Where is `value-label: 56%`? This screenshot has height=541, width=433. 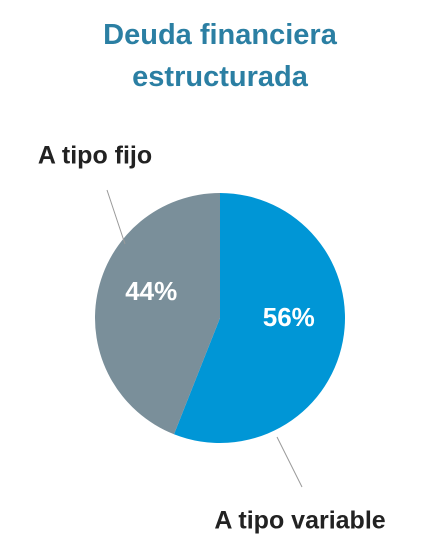
value-label: 56% is located at coordinates (289, 317).